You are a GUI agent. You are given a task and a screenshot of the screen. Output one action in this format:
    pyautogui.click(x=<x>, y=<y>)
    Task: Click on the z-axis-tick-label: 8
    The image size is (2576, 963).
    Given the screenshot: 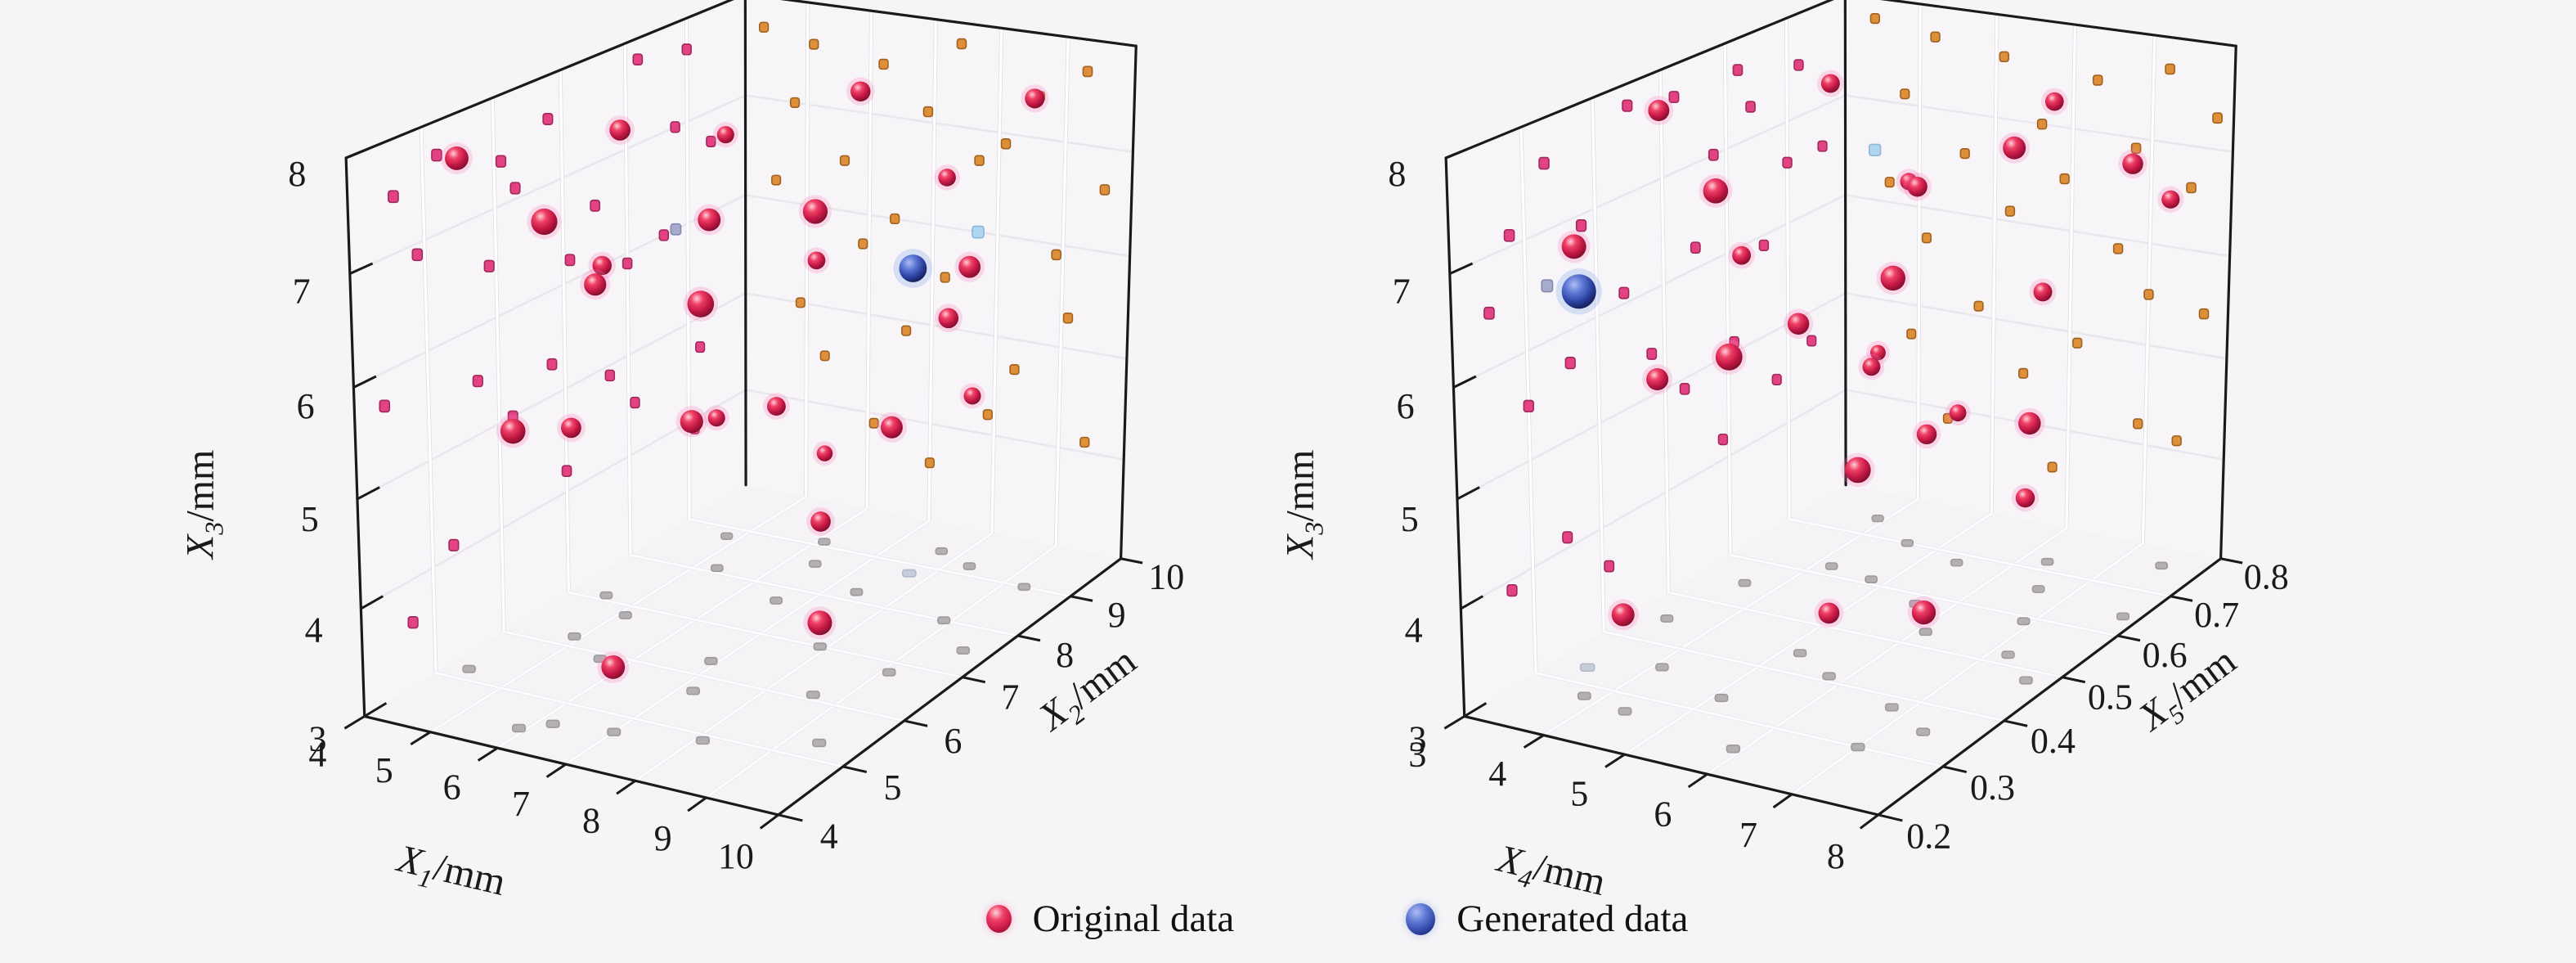 What is the action you would take?
    pyautogui.click(x=1397, y=174)
    